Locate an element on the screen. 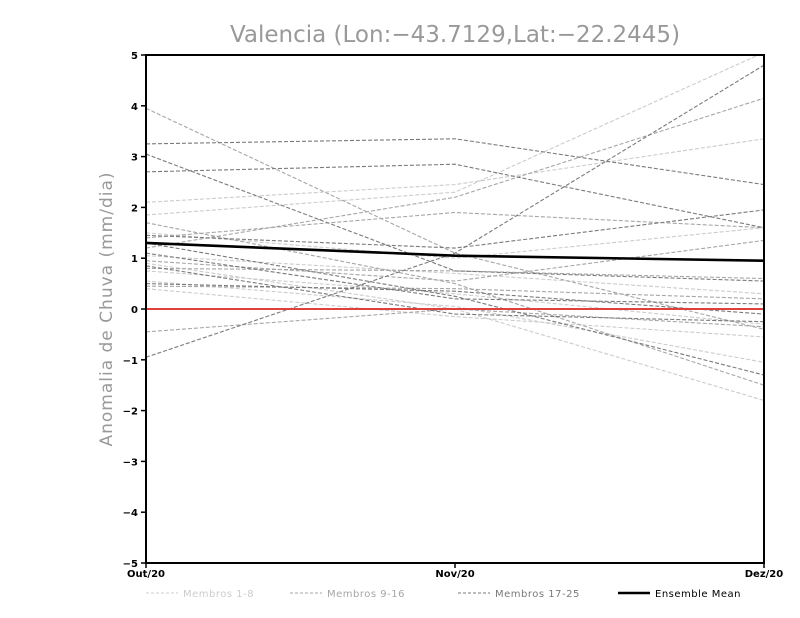  legend-label: Membros 17-25 is located at coordinates (537, 594).